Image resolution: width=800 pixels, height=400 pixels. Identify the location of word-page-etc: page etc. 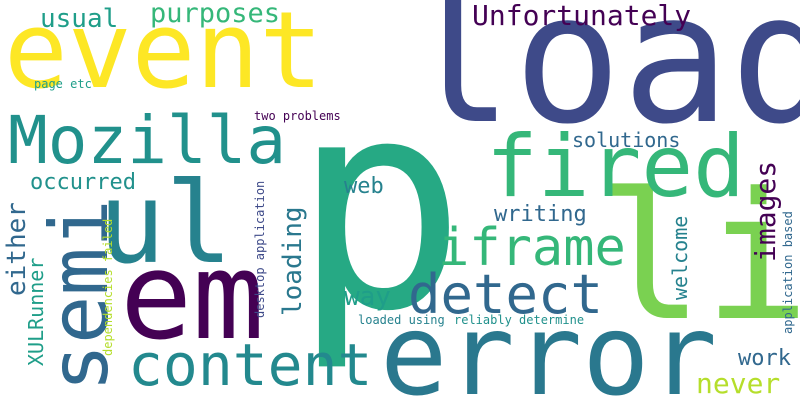
(63, 84).